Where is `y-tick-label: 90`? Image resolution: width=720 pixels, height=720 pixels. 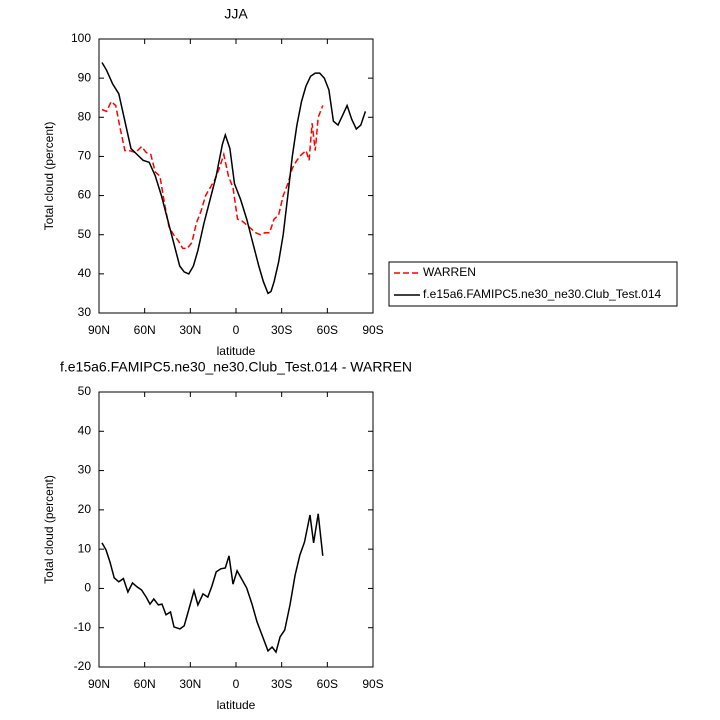 y-tick-label: 90 is located at coordinates (85, 77).